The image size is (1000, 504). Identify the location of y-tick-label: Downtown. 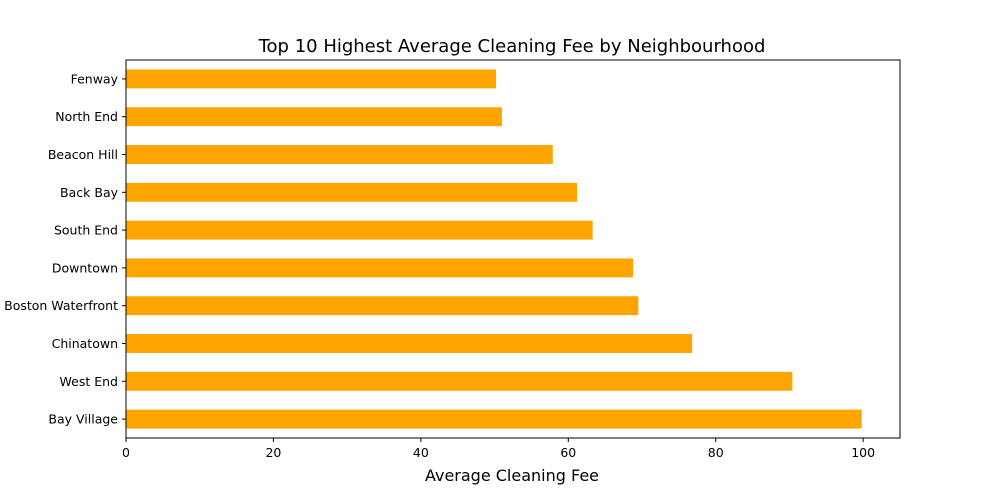
(85, 267).